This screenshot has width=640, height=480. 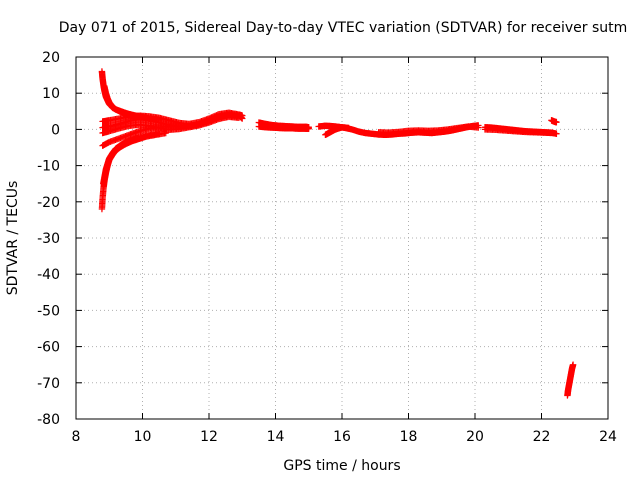 I want to click on x-axis-label: GPS time / hours, so click(x=341, y=466).